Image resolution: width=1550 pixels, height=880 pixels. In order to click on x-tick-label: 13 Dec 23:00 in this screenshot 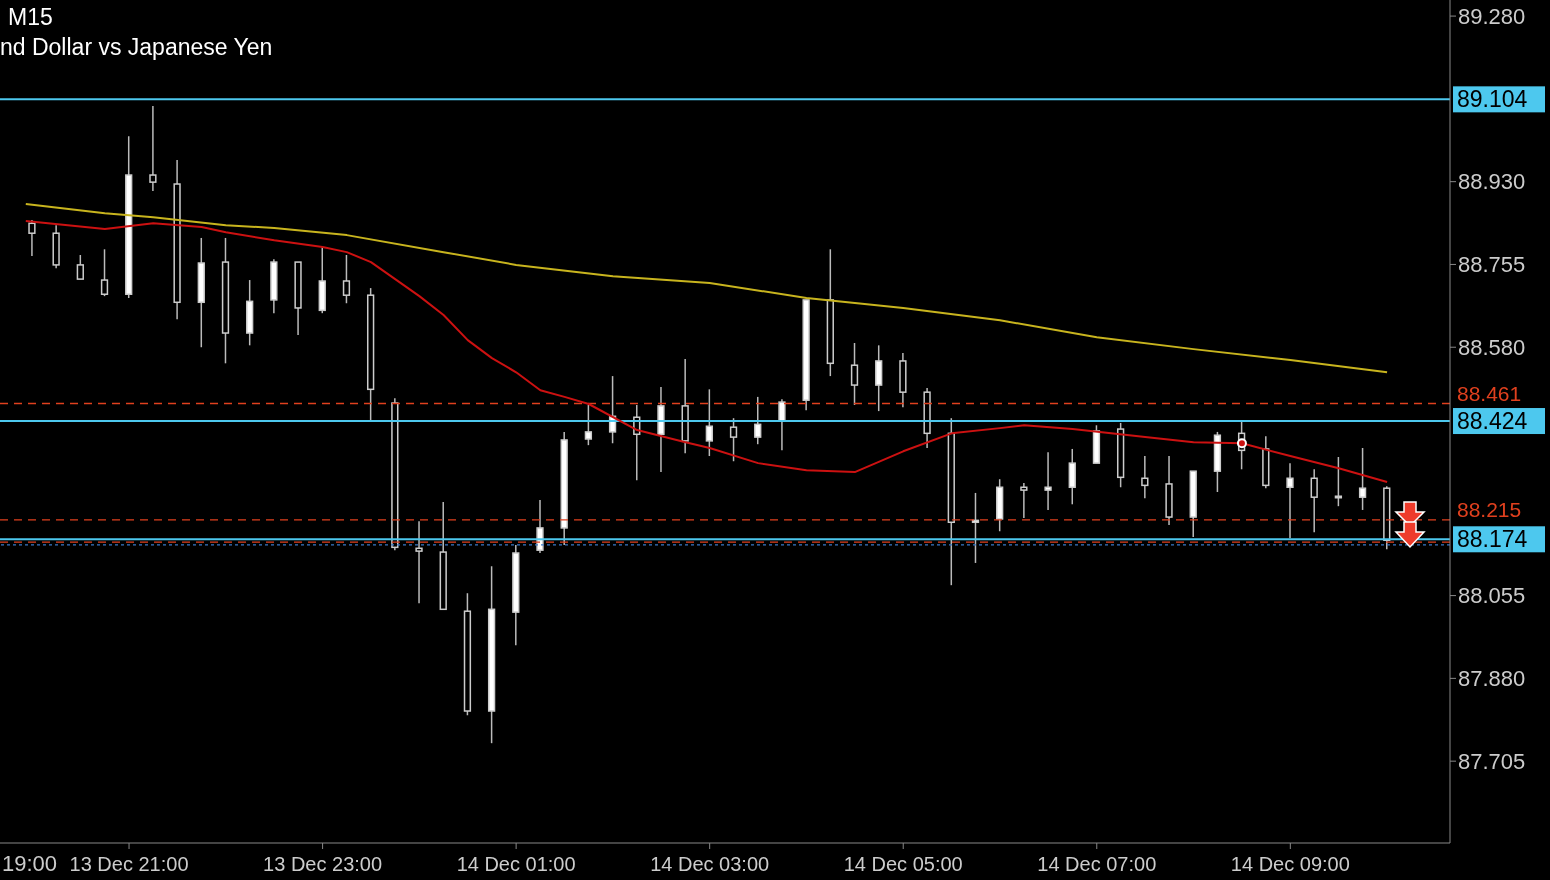, I will do `click(323, 864)`.